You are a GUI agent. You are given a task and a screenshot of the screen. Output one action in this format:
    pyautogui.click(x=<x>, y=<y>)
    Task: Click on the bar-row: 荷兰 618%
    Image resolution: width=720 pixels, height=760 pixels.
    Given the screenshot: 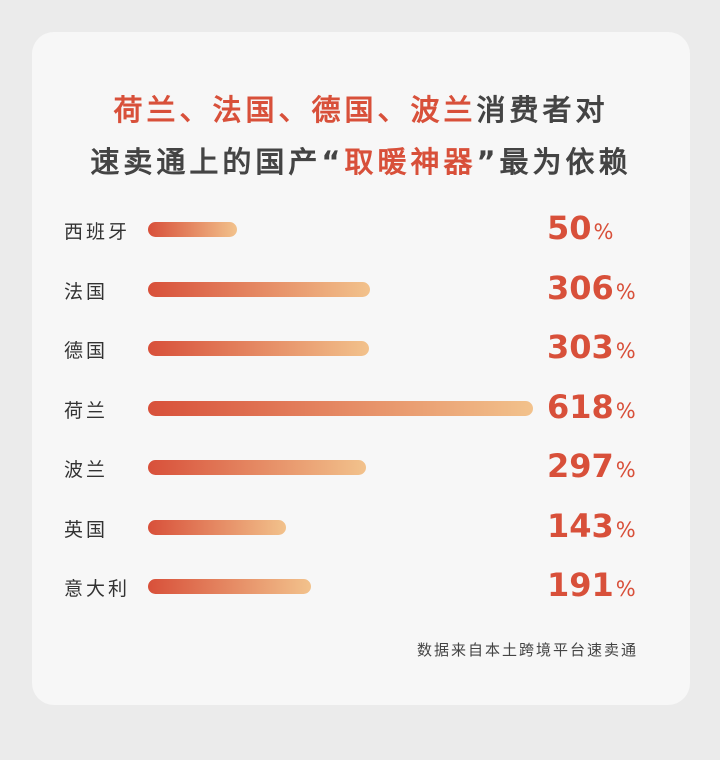 What is the action you would take?
    pyautogui.click(x=361, y=408)
    